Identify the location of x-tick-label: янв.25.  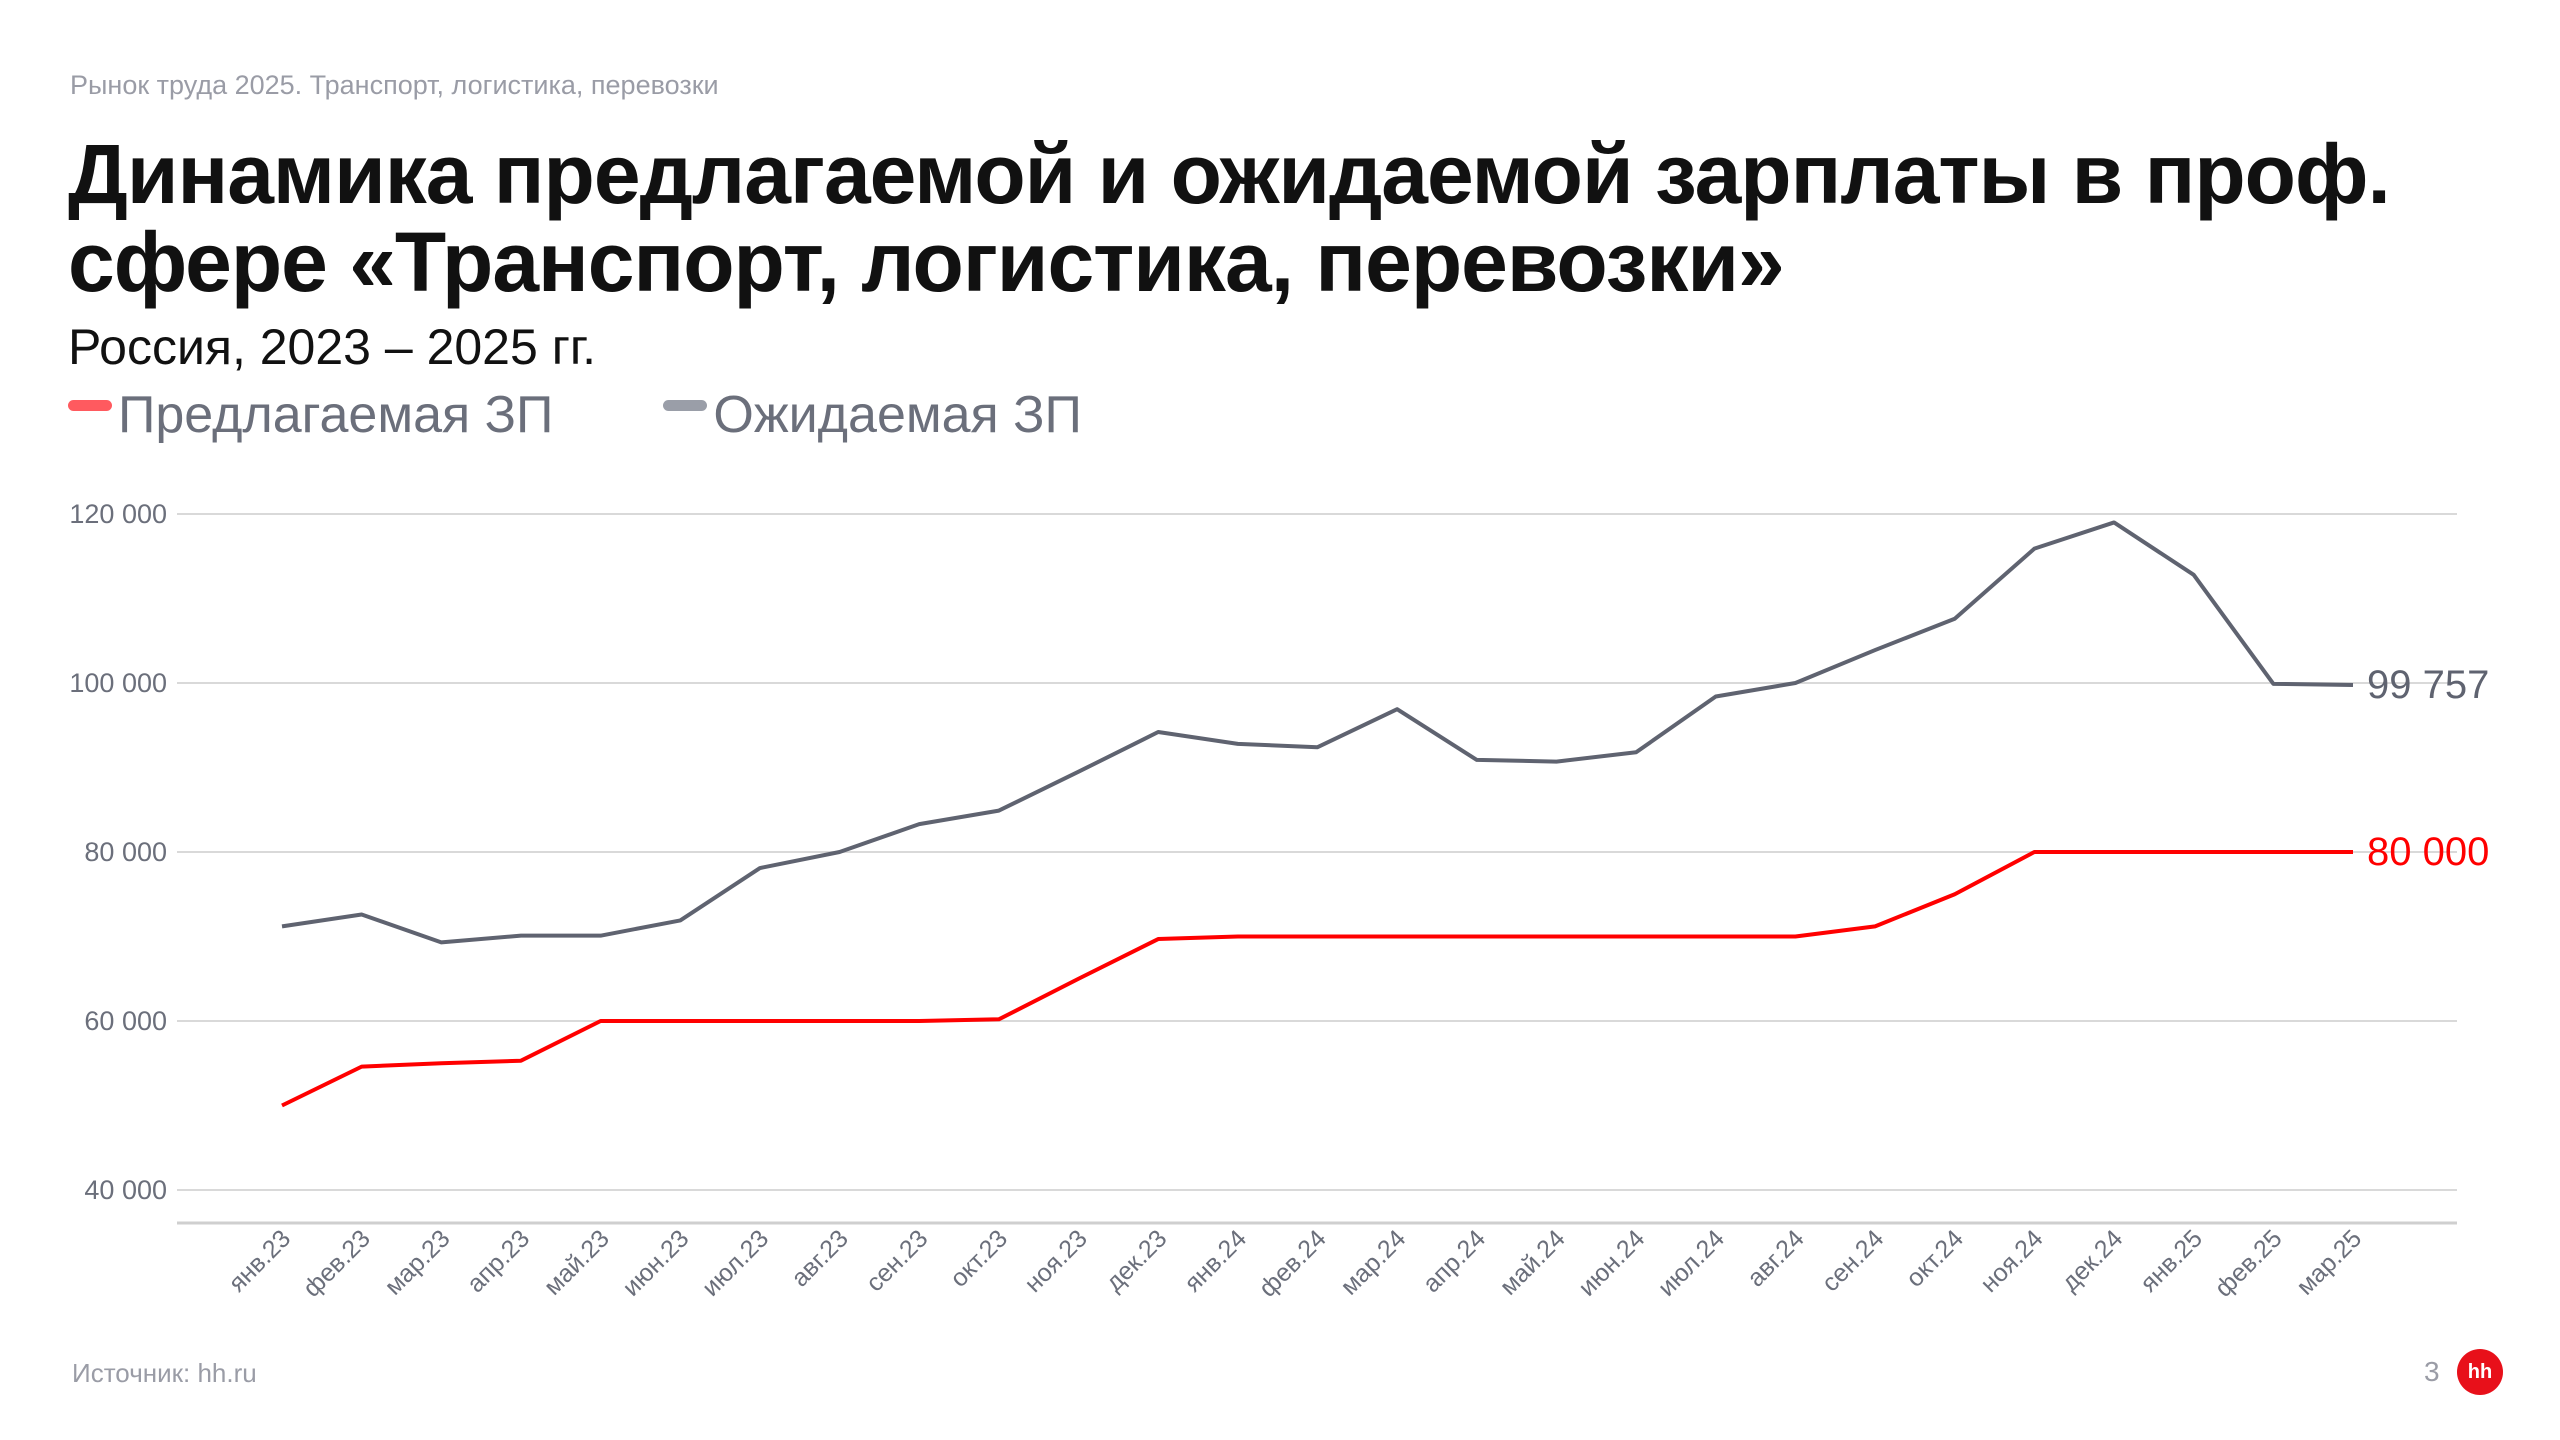
(2171, 1260).